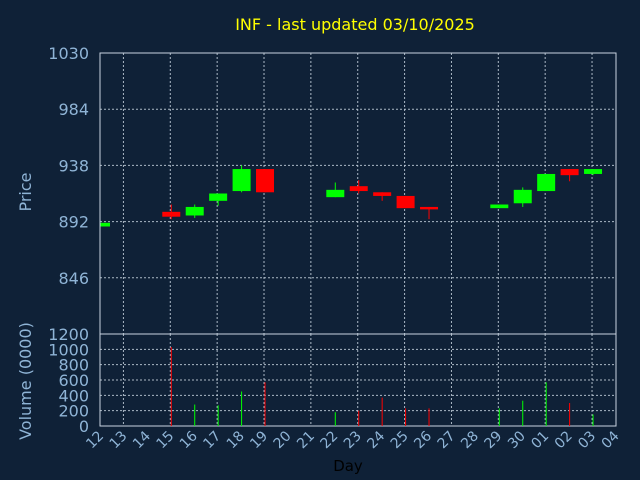 Image resolution: width=640 pixels, height=480 pixels. Describe the element at coordinates (73, 222) in the screenshot. I see `price-tick-892: 892` at that location.